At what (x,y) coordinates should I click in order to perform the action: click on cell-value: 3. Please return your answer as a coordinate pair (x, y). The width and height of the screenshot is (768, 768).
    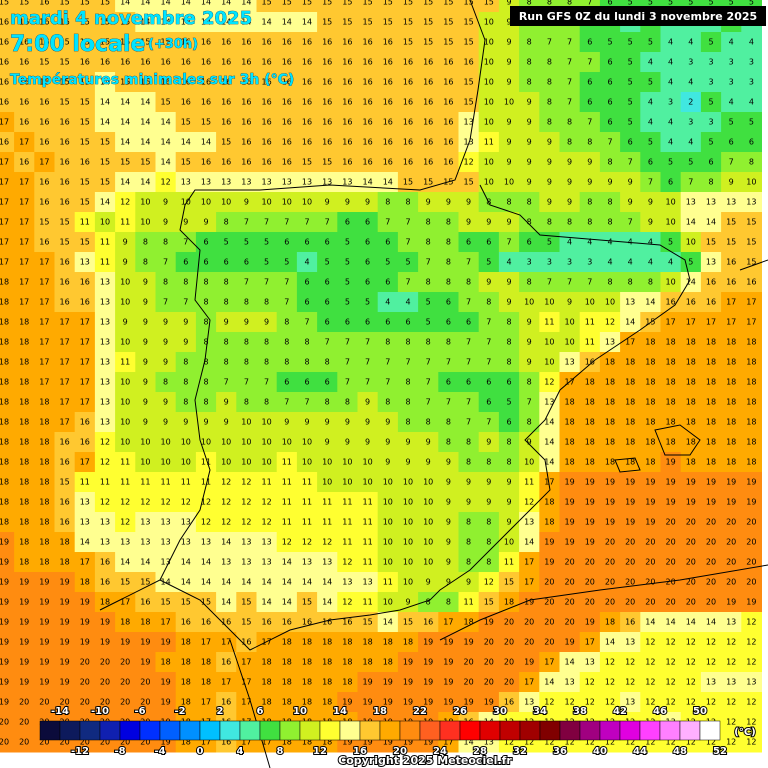
    Looking at the image, I should click on (710, 122).